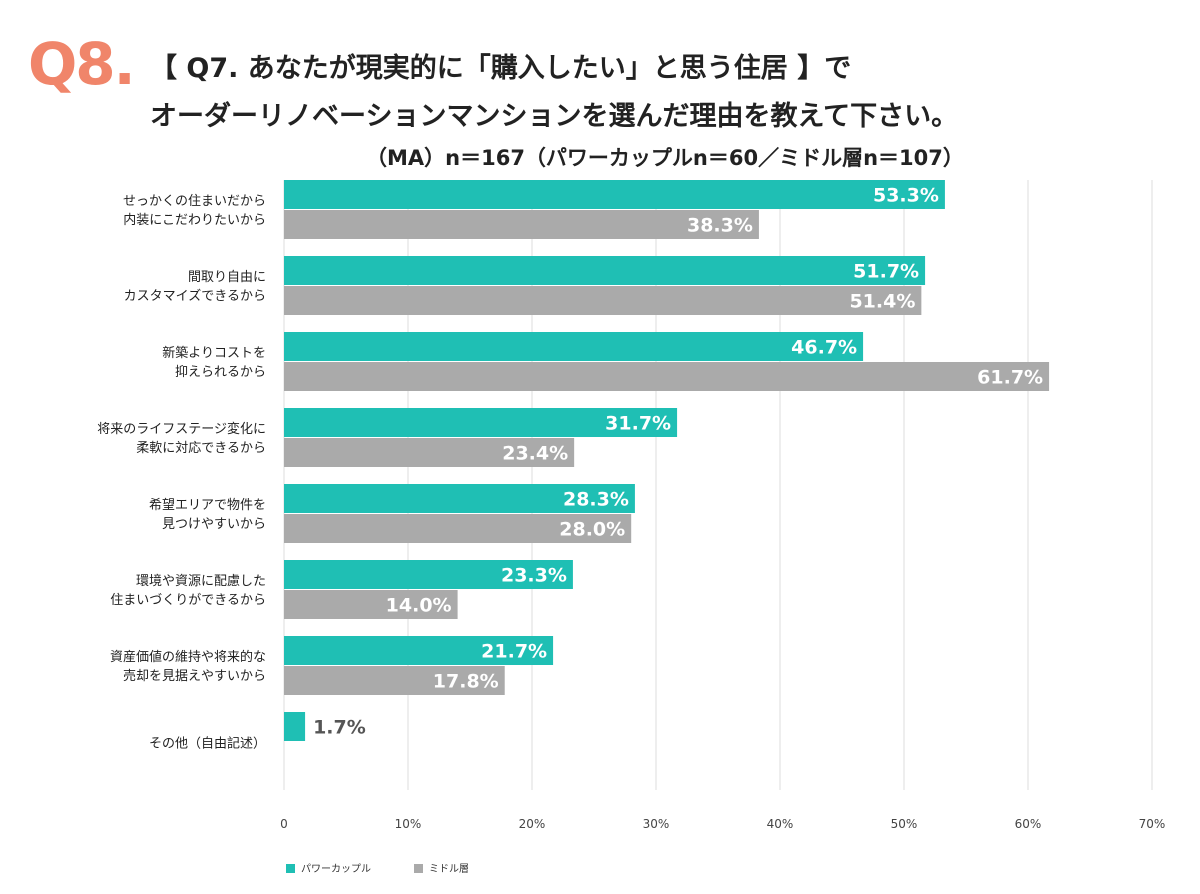 This screenshot has height=894, width=1200. Describe the element at coordinates (419, 606) in the screenshot. I see `value-label: 14.0%` at that location.